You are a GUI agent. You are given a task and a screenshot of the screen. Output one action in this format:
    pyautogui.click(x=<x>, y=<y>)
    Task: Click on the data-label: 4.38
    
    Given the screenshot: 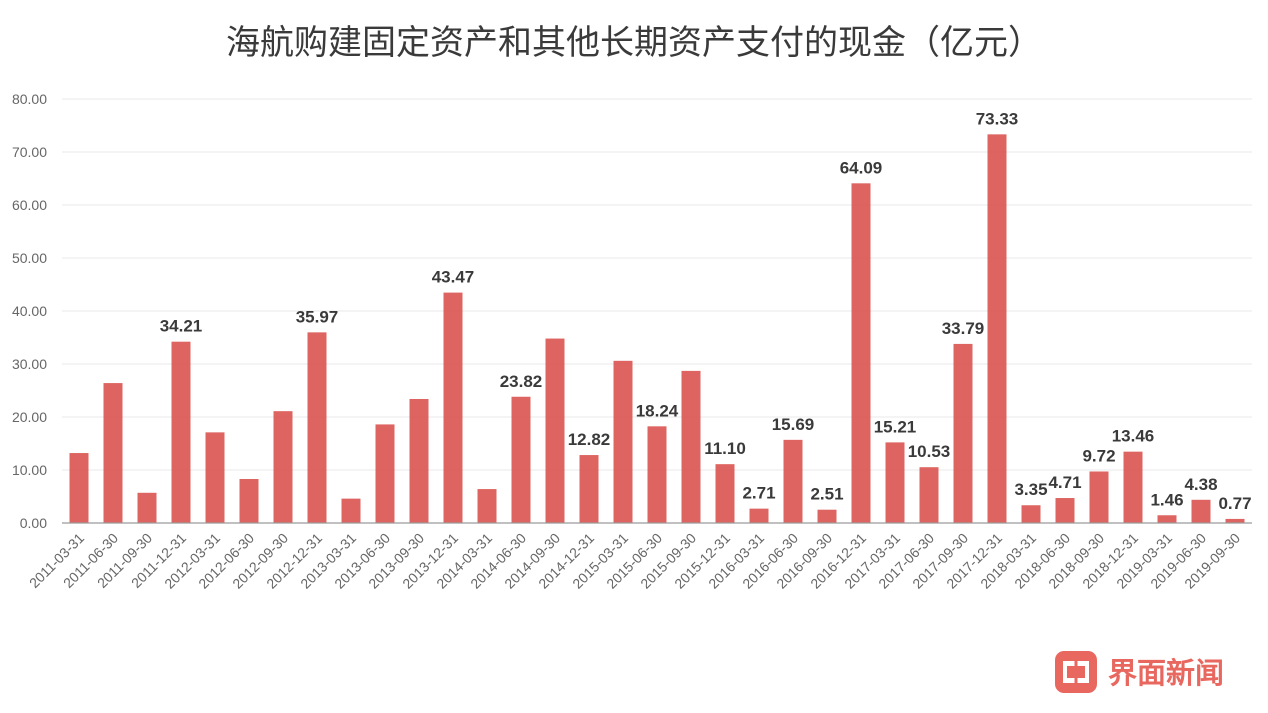 What is the action you would take?
    pyautogui.click(x=1200, y=484)
    